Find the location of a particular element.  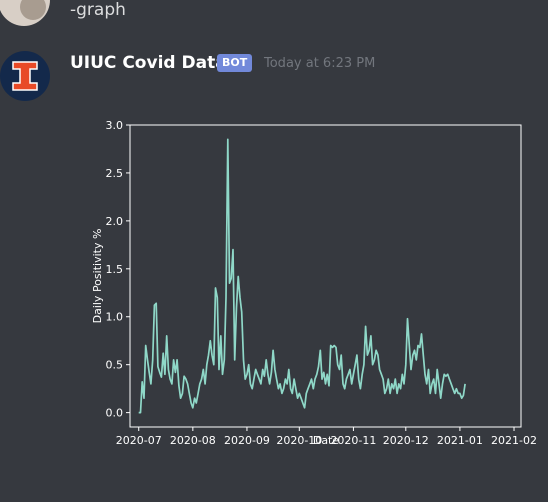

previous-message-text: -graph is located at coordinates (98, 10).